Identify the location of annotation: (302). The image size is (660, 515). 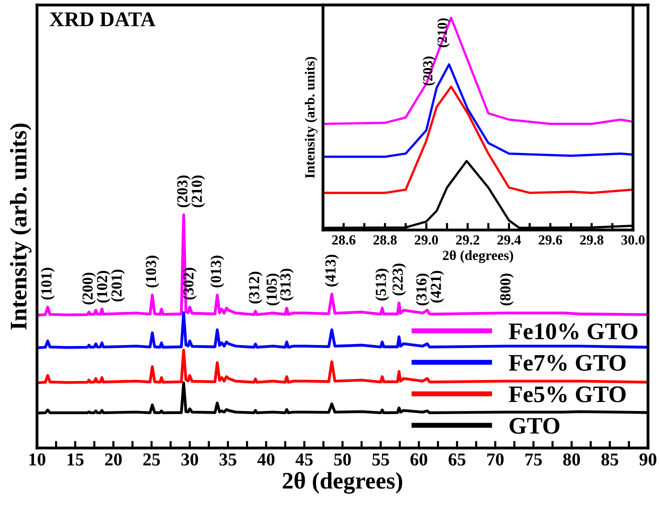
(189, 284).